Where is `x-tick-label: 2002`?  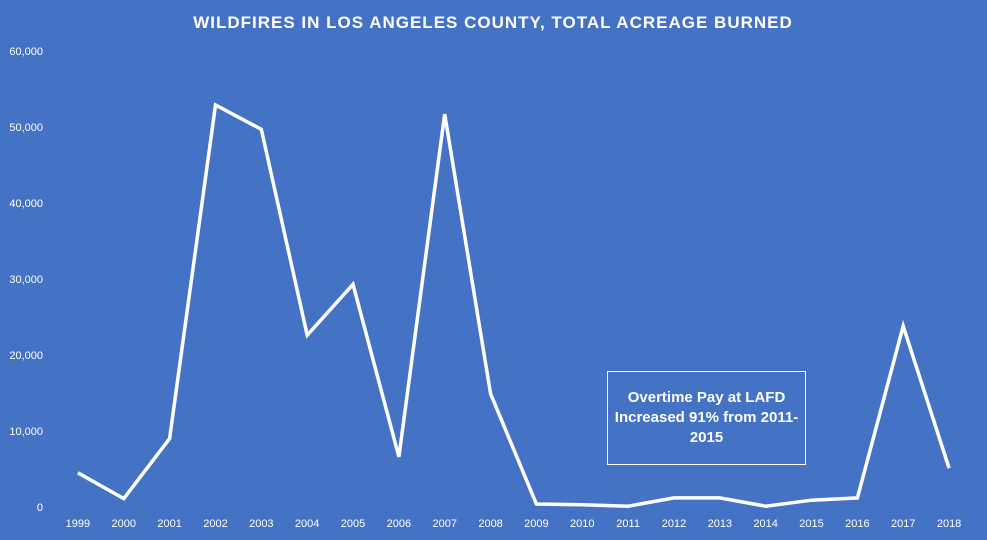
x-tick-label: 2002 is located at coordinates (215, 524).